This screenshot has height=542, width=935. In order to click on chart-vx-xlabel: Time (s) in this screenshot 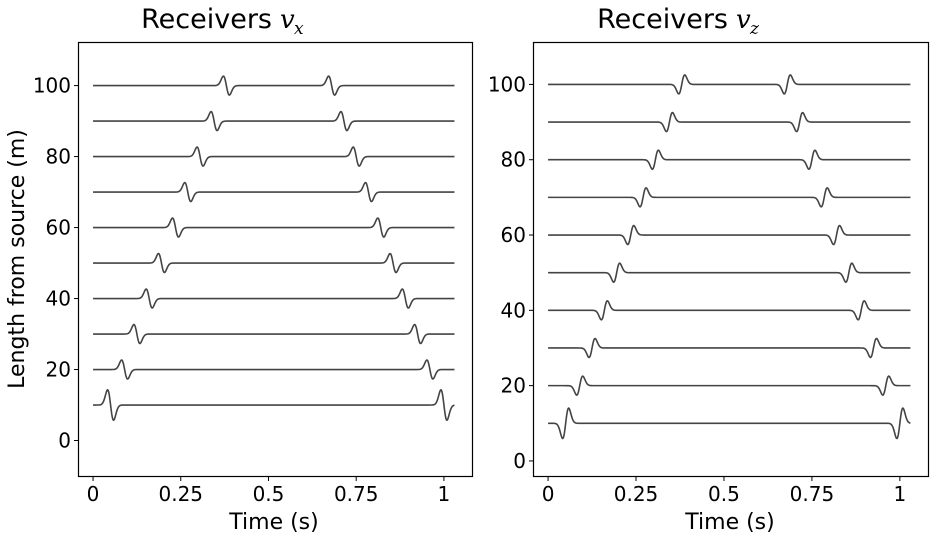, I will do `click(273, 522)`.